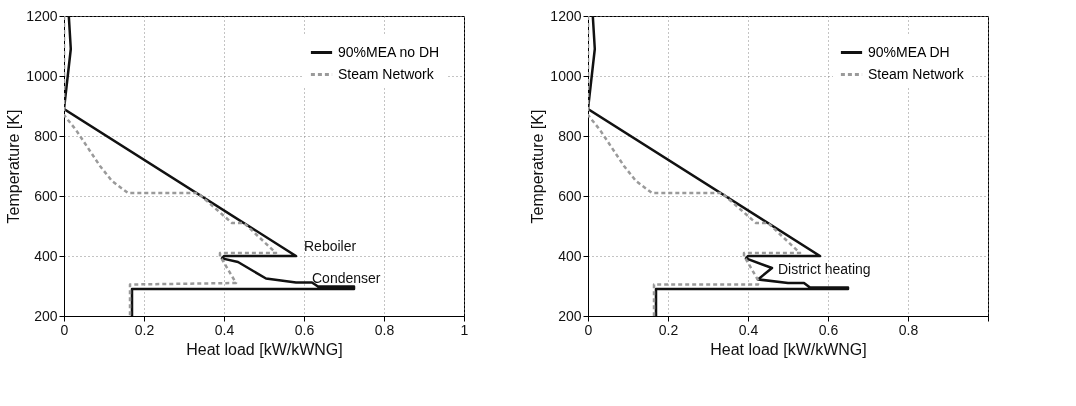 The height and width of the screenshot is (406, 1076). I want to click on legend-label: 90%MEA no DH, so click(389, 51).